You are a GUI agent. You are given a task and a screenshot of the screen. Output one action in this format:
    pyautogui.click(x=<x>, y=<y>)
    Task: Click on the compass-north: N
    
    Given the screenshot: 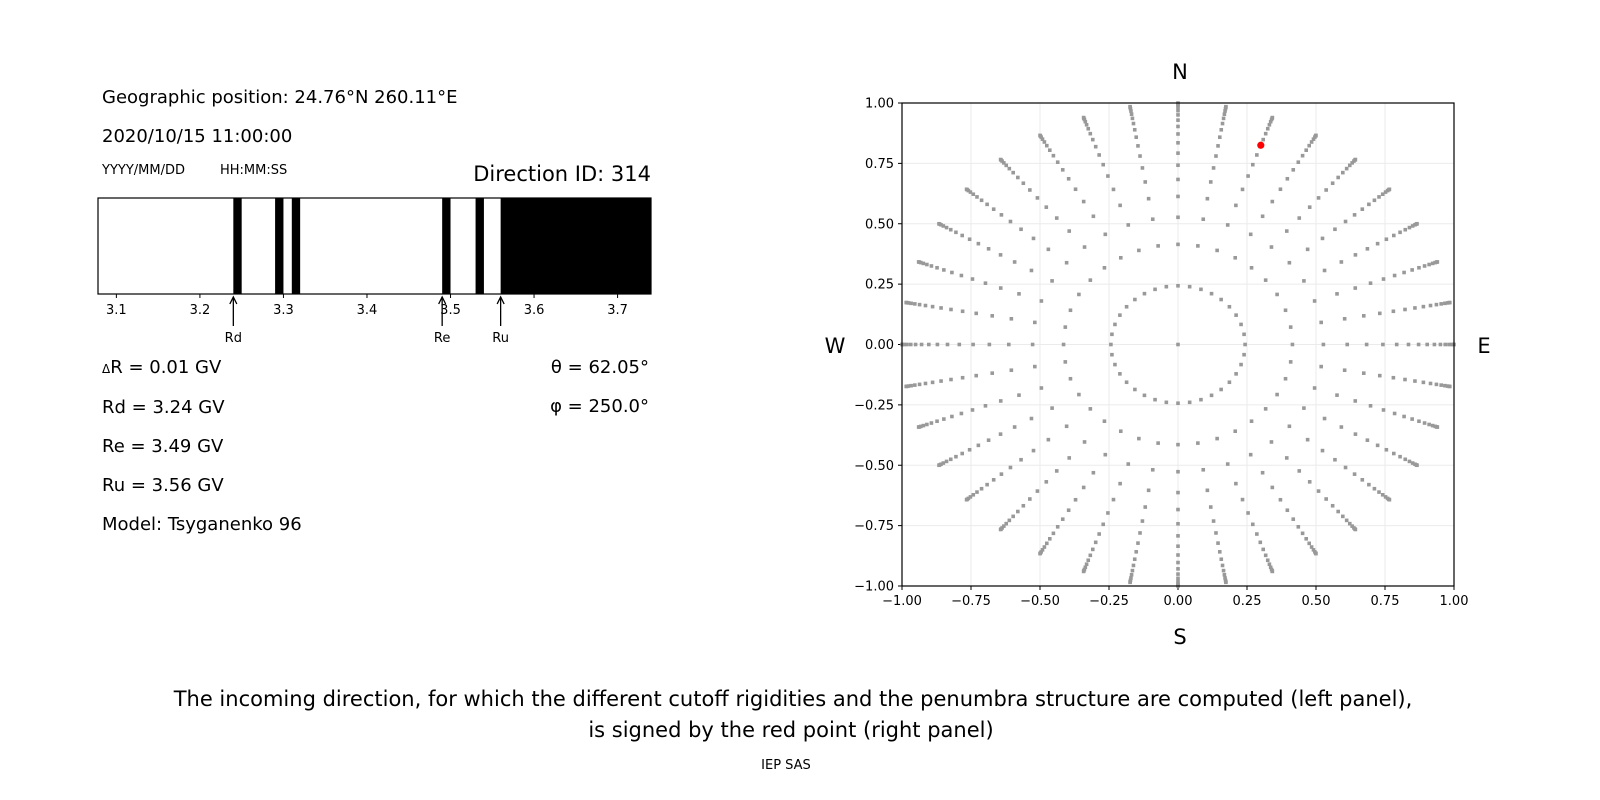 What is the action you would take?
    pyautogui.click(x=1180, y=72)
    